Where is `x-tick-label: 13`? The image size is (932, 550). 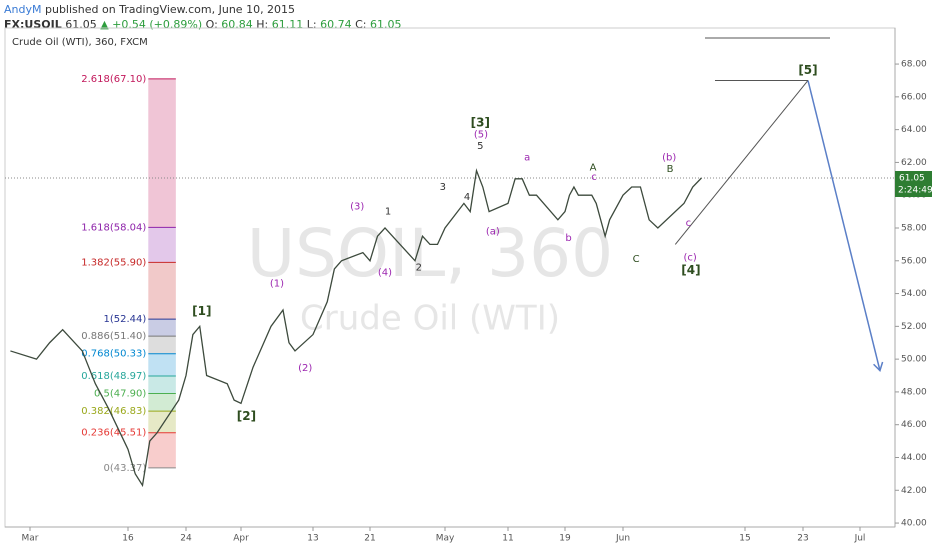 x-tick-label: 13 is located at coordinates (312, 539).